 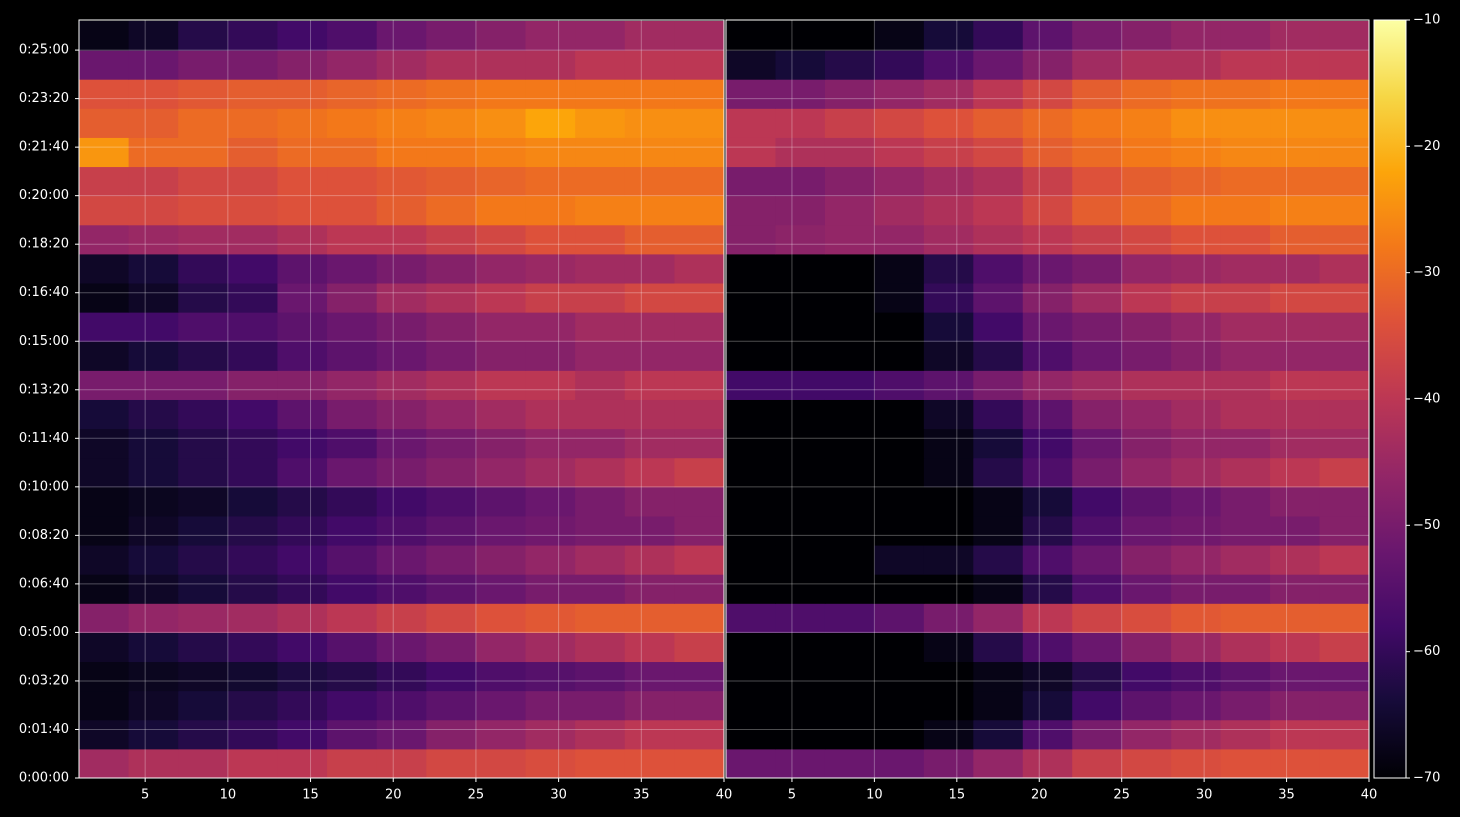 I want to click on y-tick-label: 0:08:20, so click(x=44, y=535).